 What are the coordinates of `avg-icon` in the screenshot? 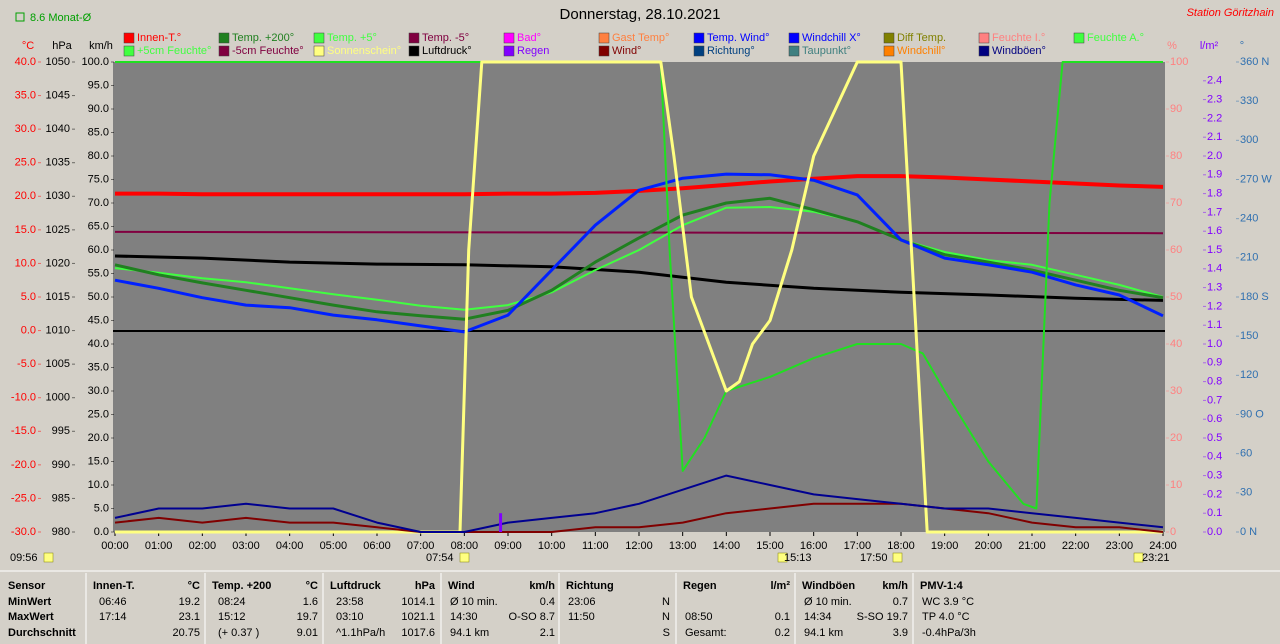 It's located at (20, 17).